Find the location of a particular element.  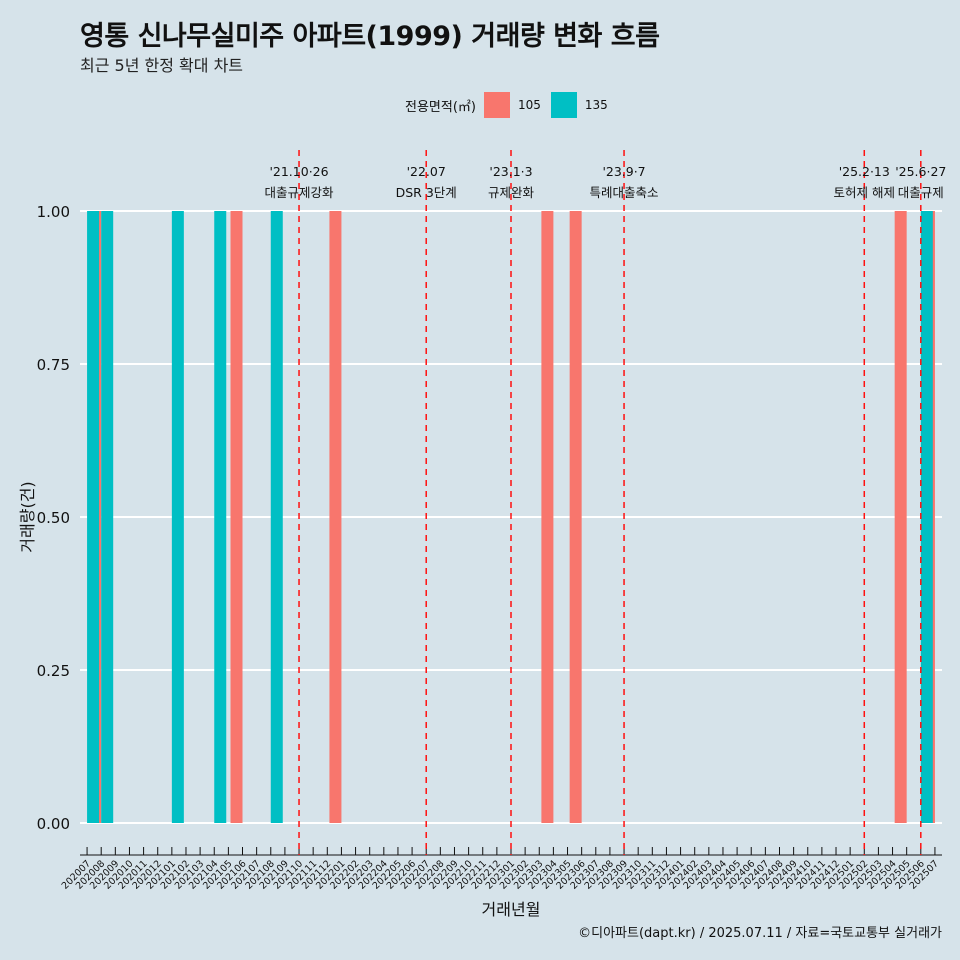

chart-title: 영통 신나무실미주 아파트(1999) 거래량 변화 흐름 is located at coordinates (370, 36).